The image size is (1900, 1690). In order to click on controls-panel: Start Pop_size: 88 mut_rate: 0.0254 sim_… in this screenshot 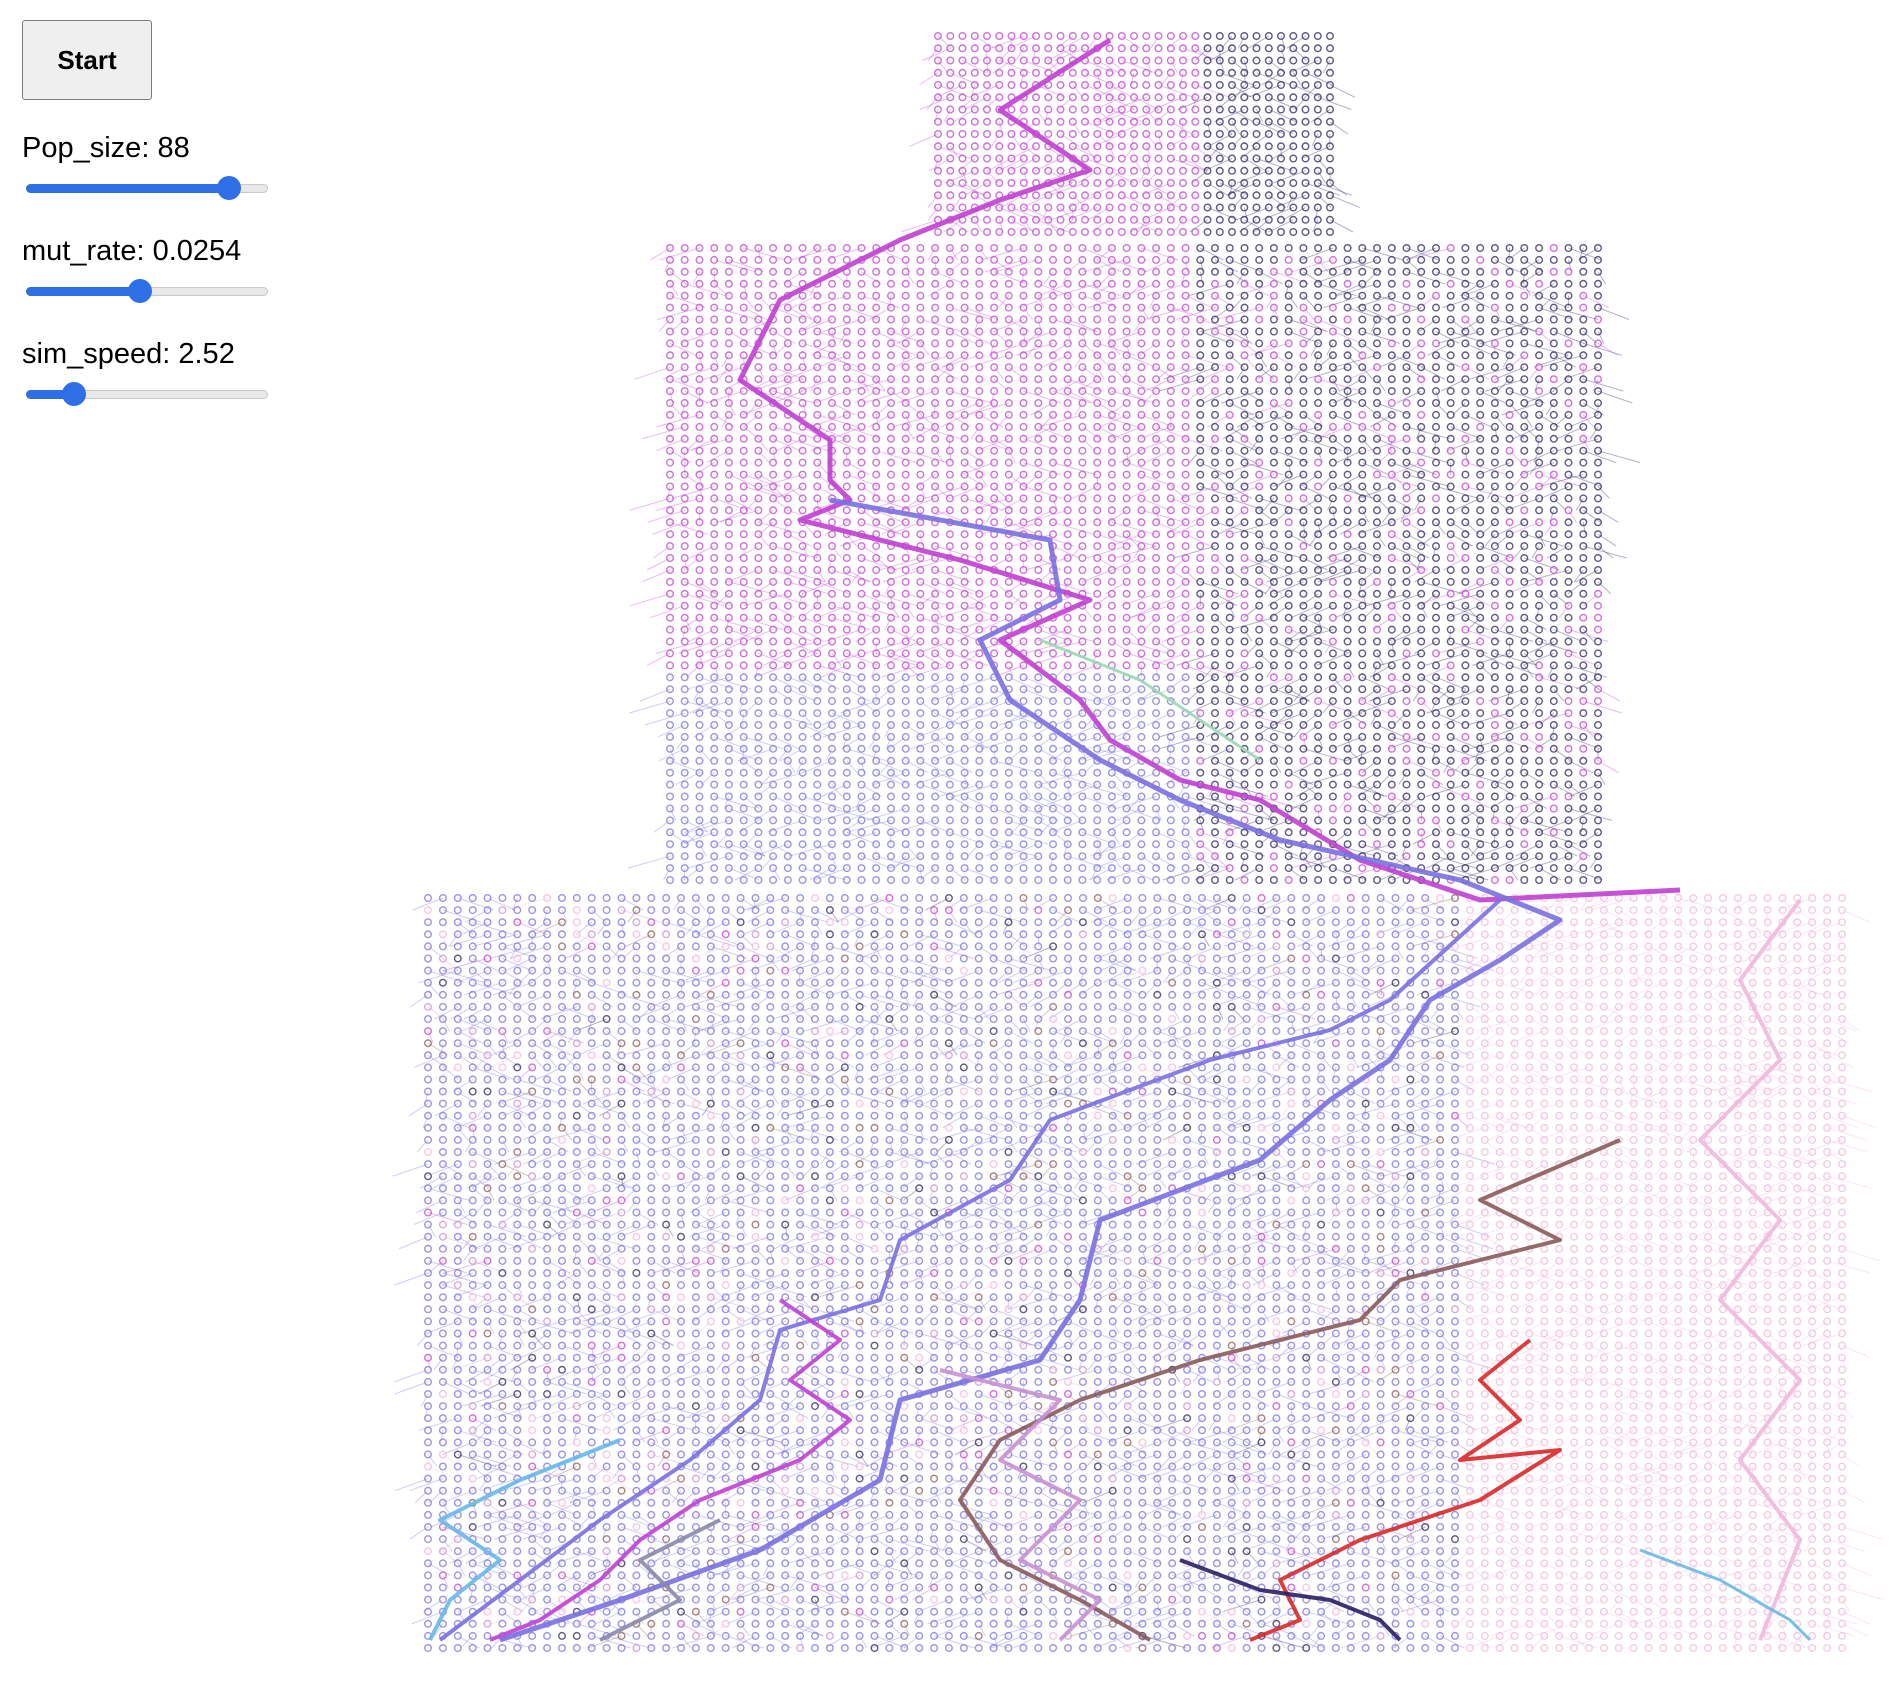, I will do `click(150, 210)`.